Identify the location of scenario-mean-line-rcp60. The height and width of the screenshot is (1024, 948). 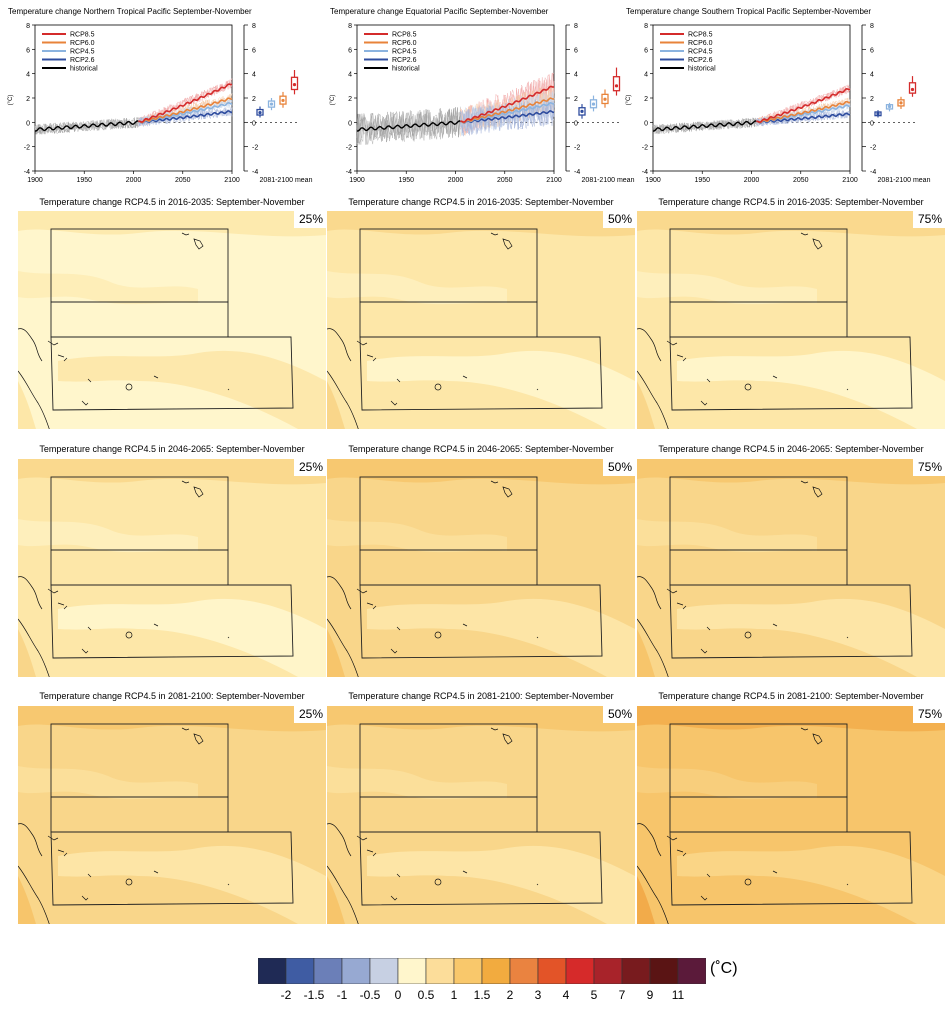
(185, 110).